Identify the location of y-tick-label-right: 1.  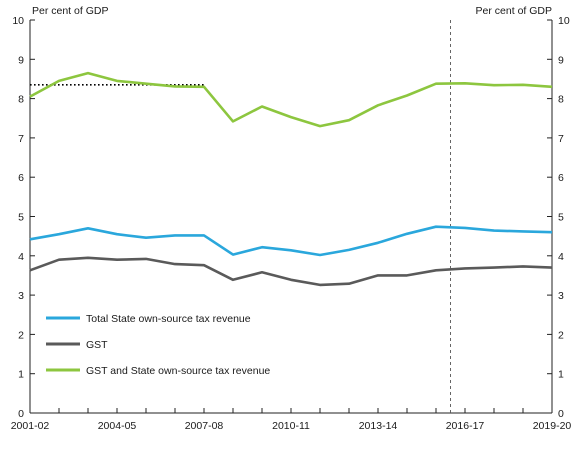
(561, 375).